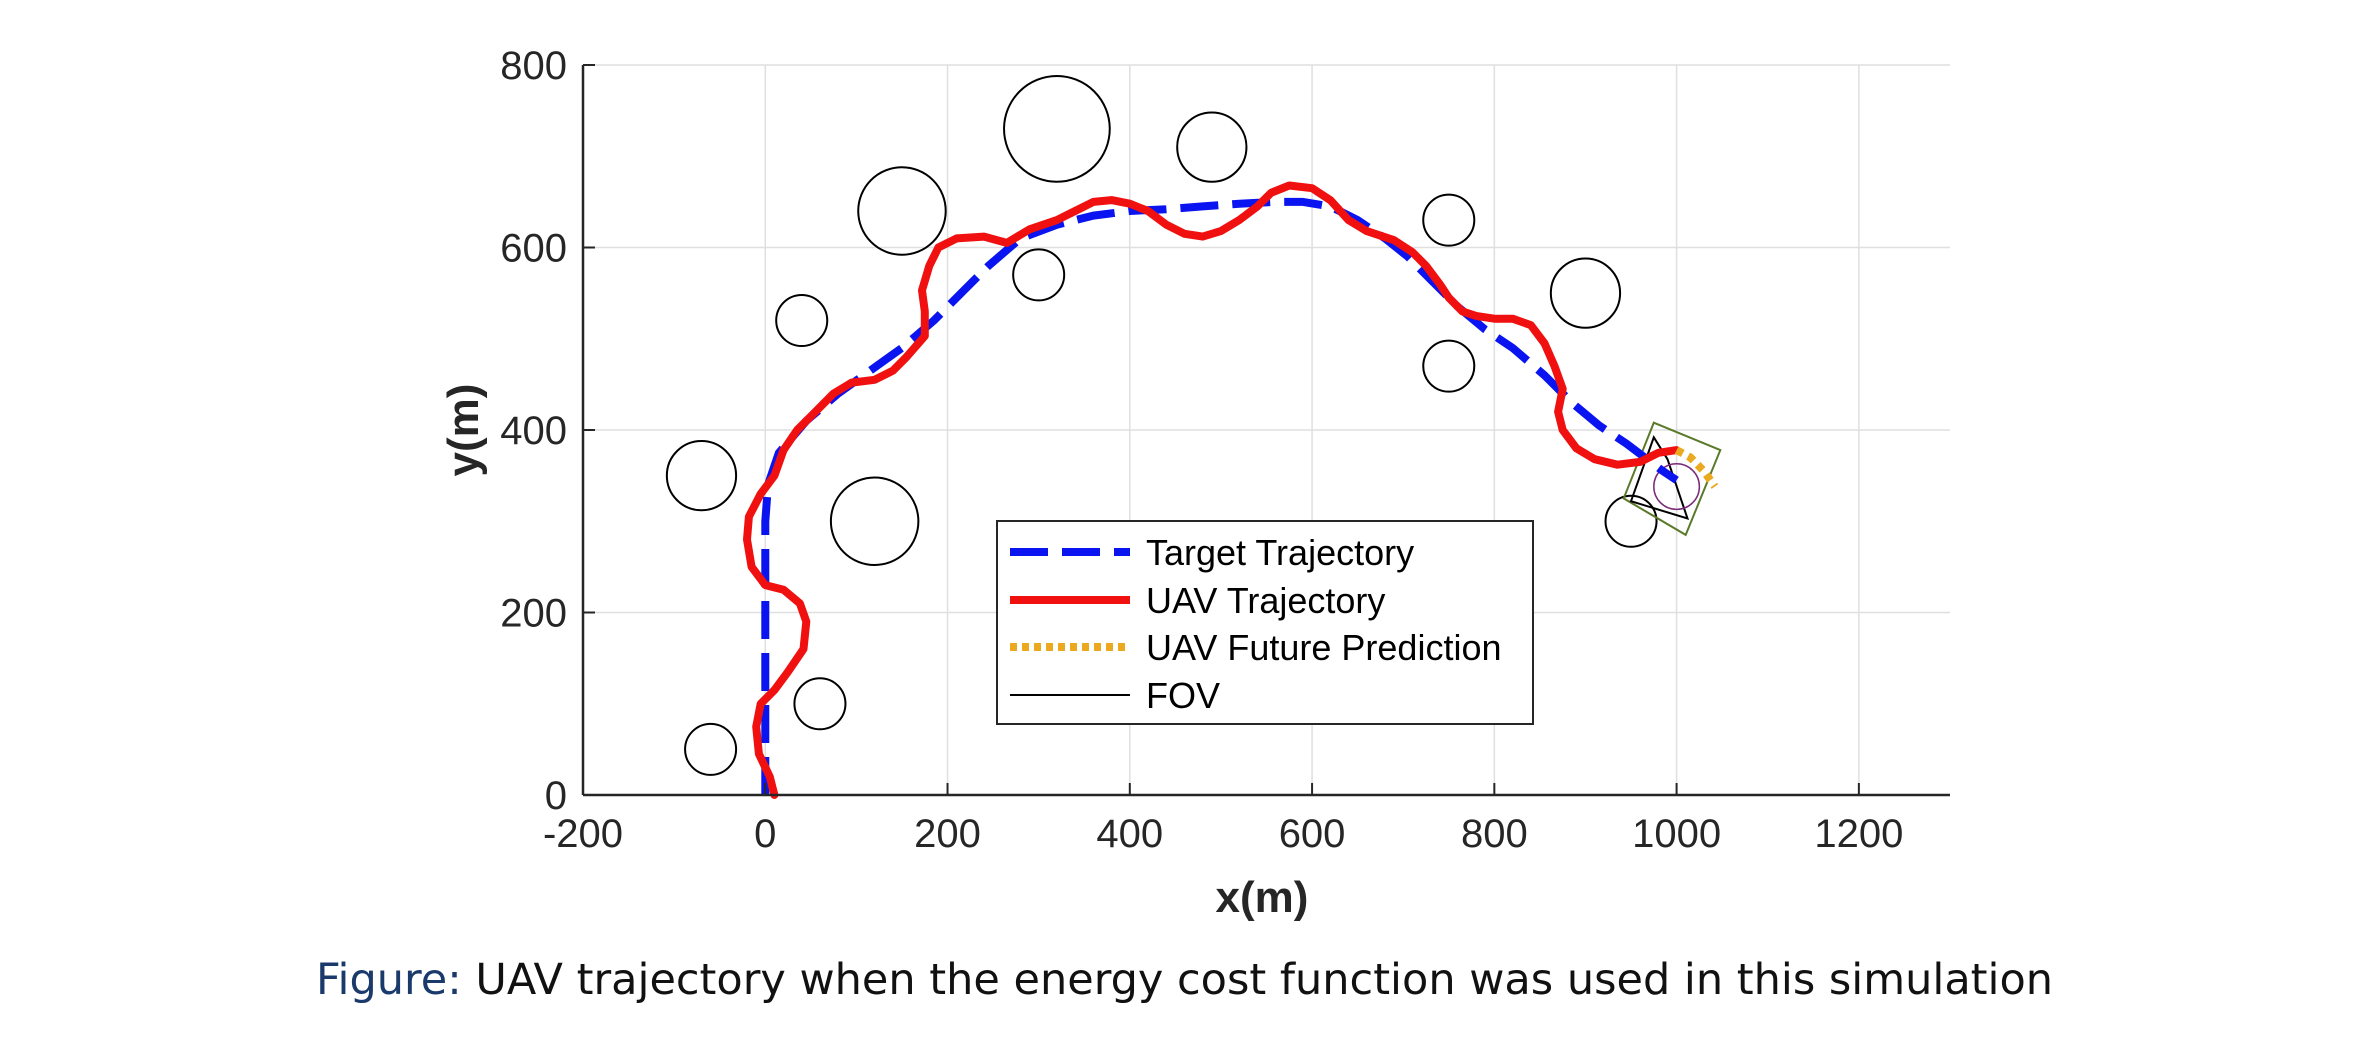 Image resolution: width=2369 pixels, height=1059 pixels. What do you see at coordinates (556, 796) in the screenshot?
I see `y-tick-label: 0` at bounding box center [556, 796].